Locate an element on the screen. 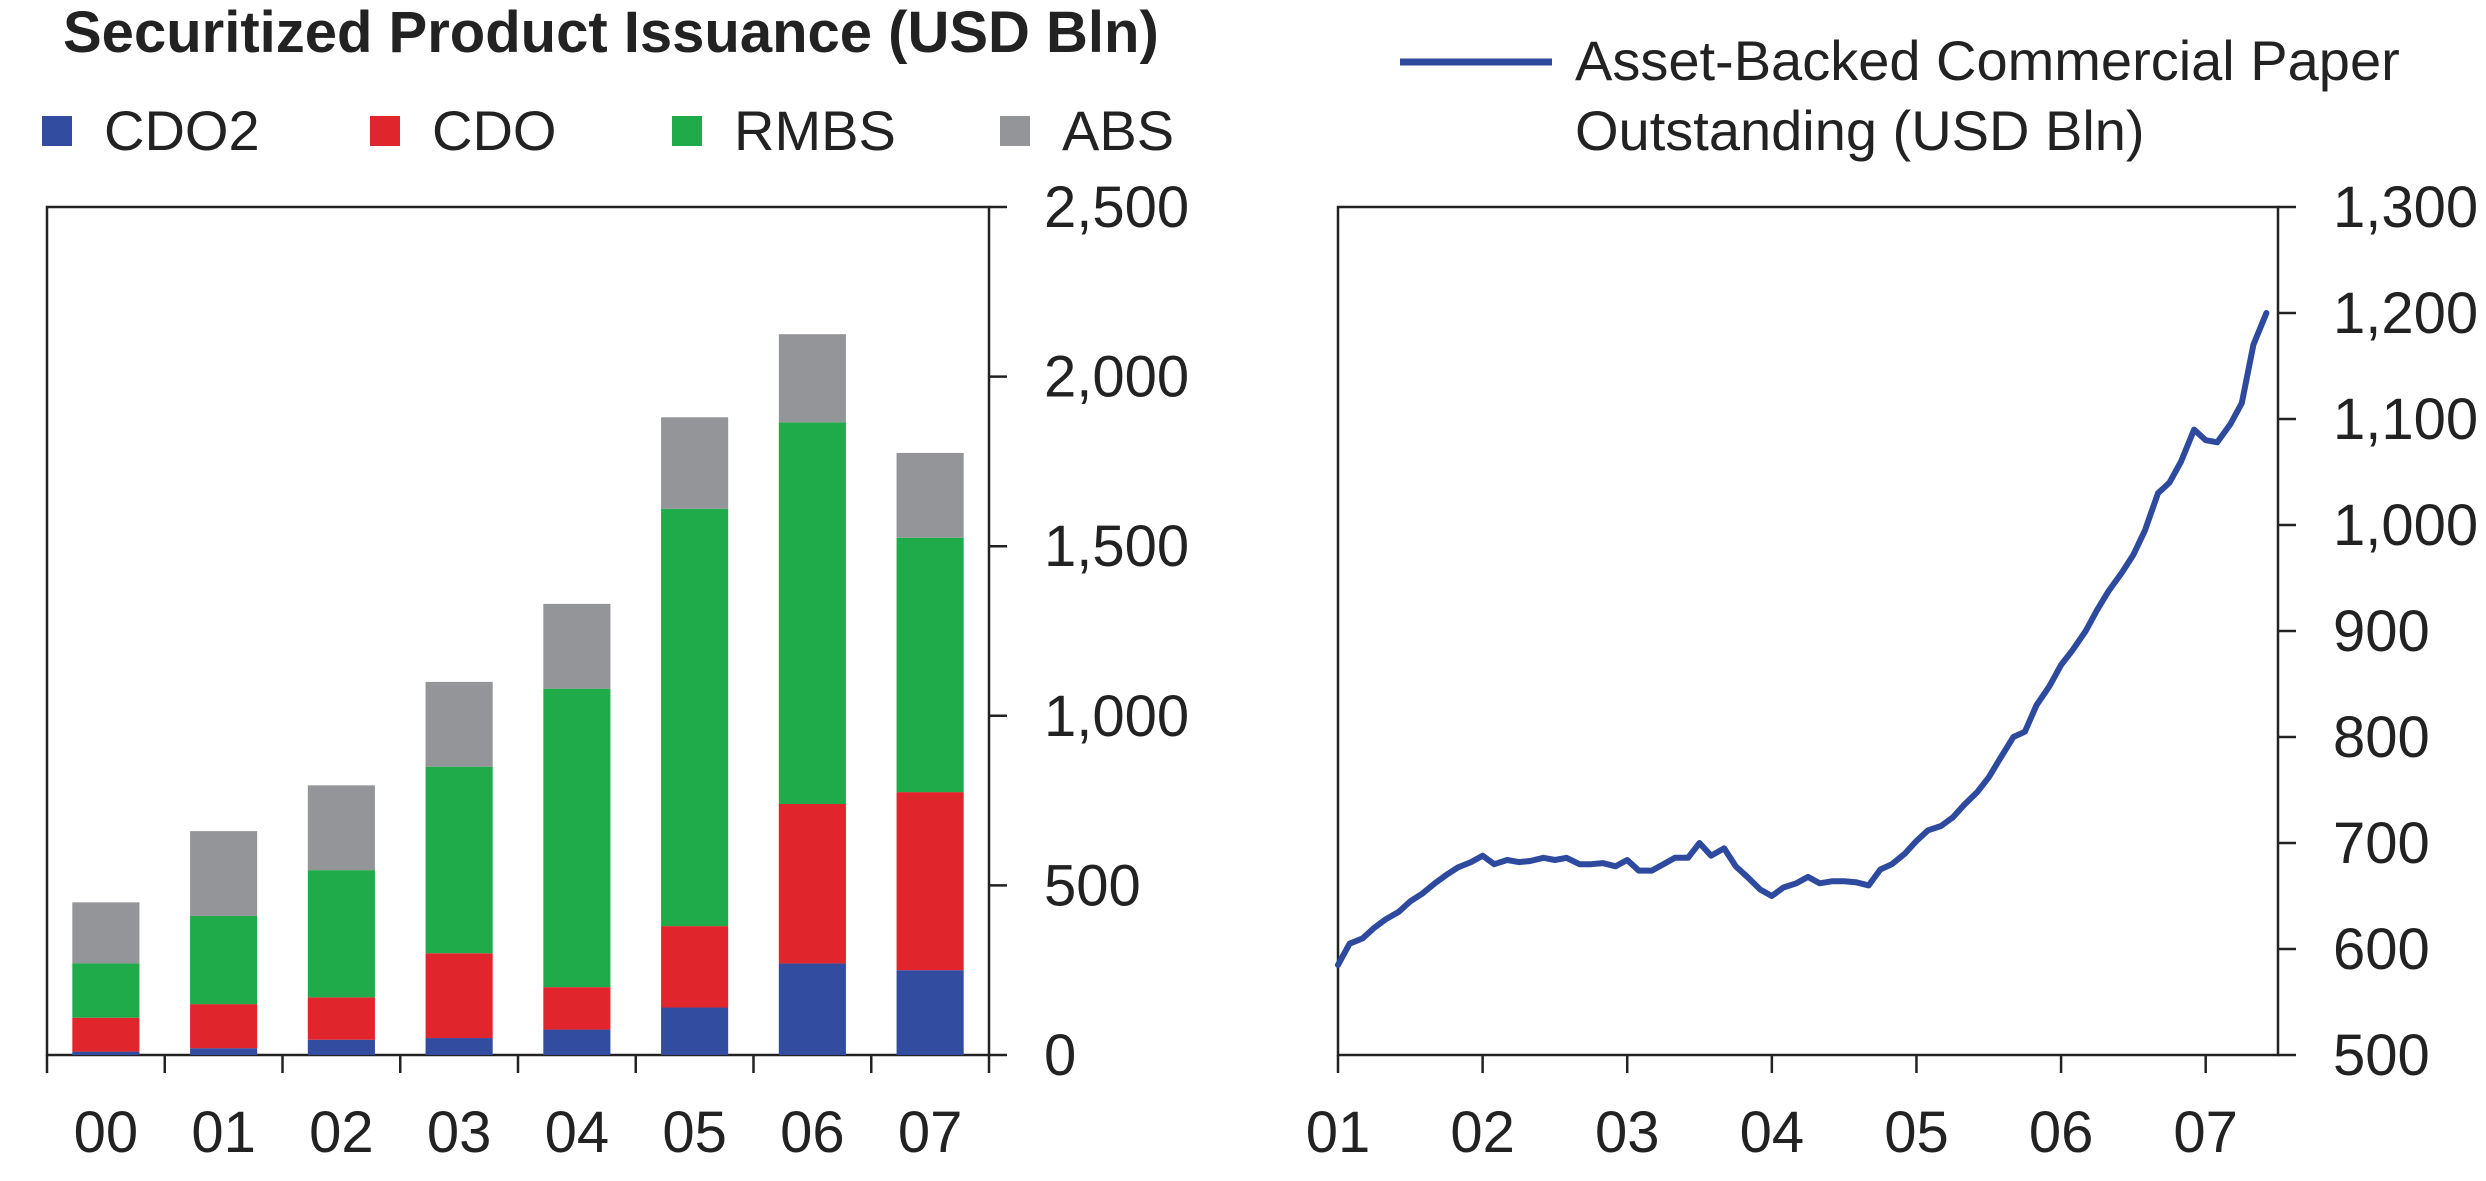 The image size is (2486, 1181). issuance-legend: CDO2 CDO RMBS ABS is located at coordinates (608, 130).